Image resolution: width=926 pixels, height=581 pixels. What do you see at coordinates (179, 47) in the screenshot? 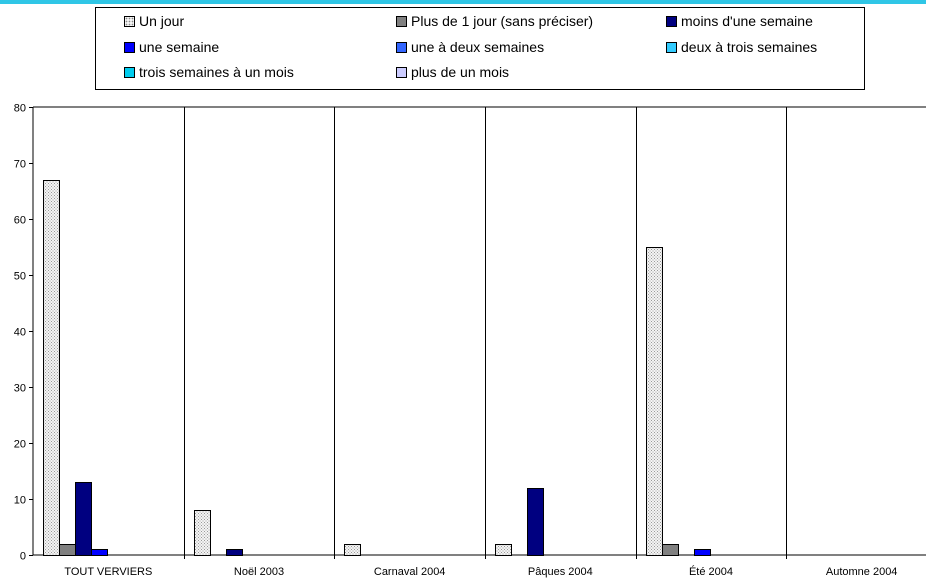
I see `legend-label: une semaine` at bounding box center [179, 47].